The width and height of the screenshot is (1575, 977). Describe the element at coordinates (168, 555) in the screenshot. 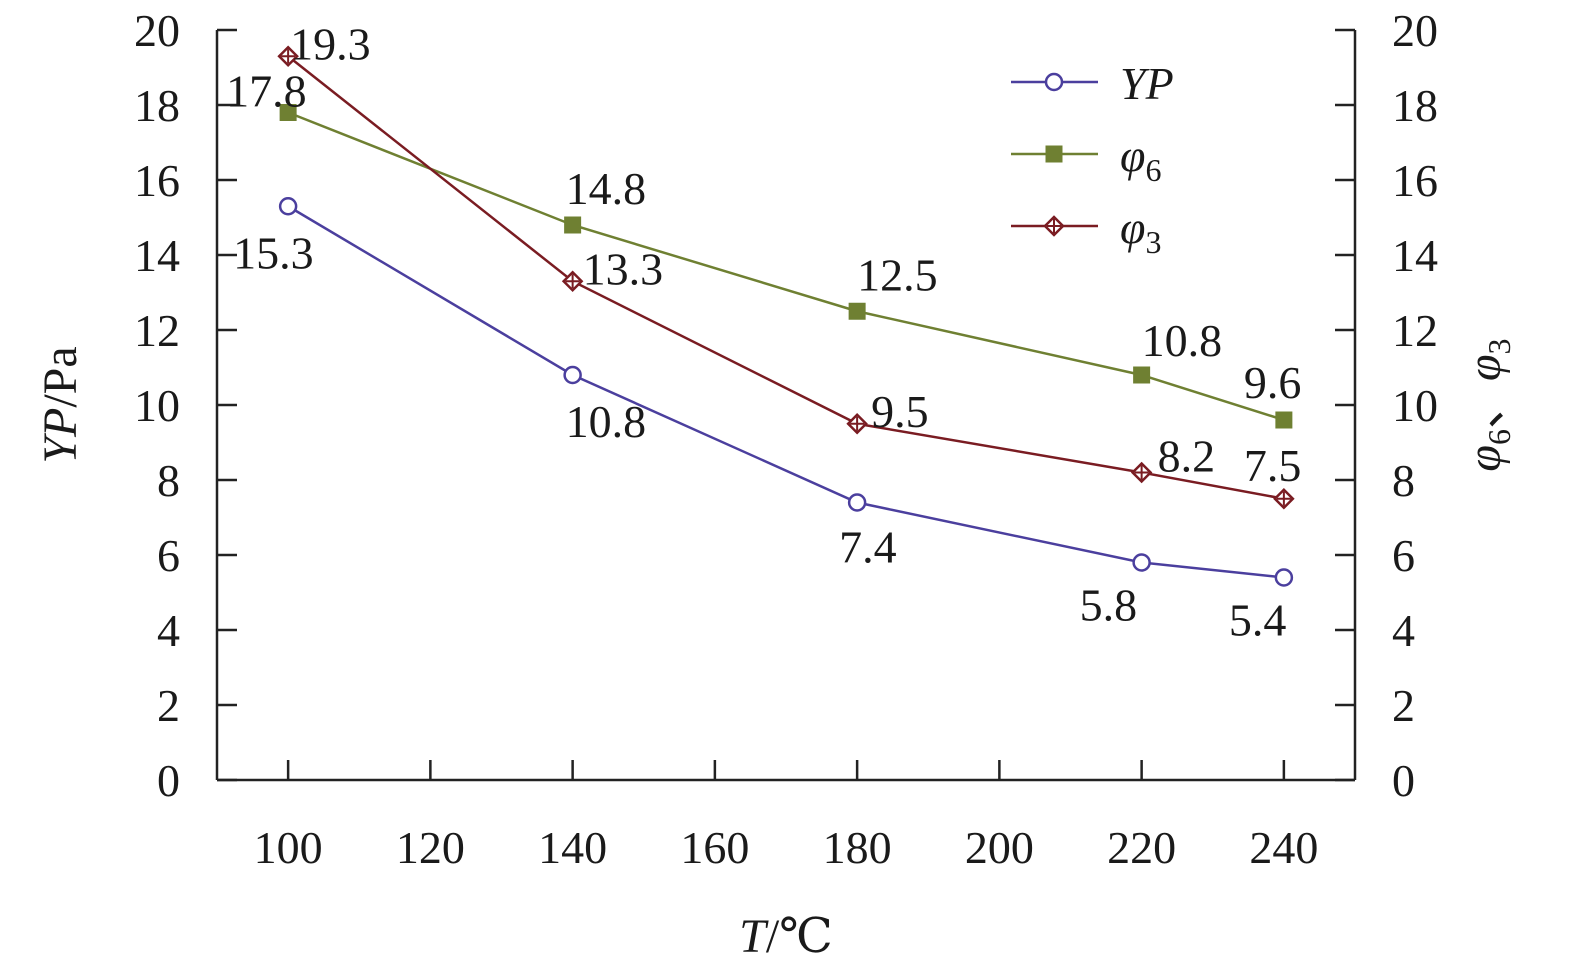

I see `y-tick-label: 6` at that location.